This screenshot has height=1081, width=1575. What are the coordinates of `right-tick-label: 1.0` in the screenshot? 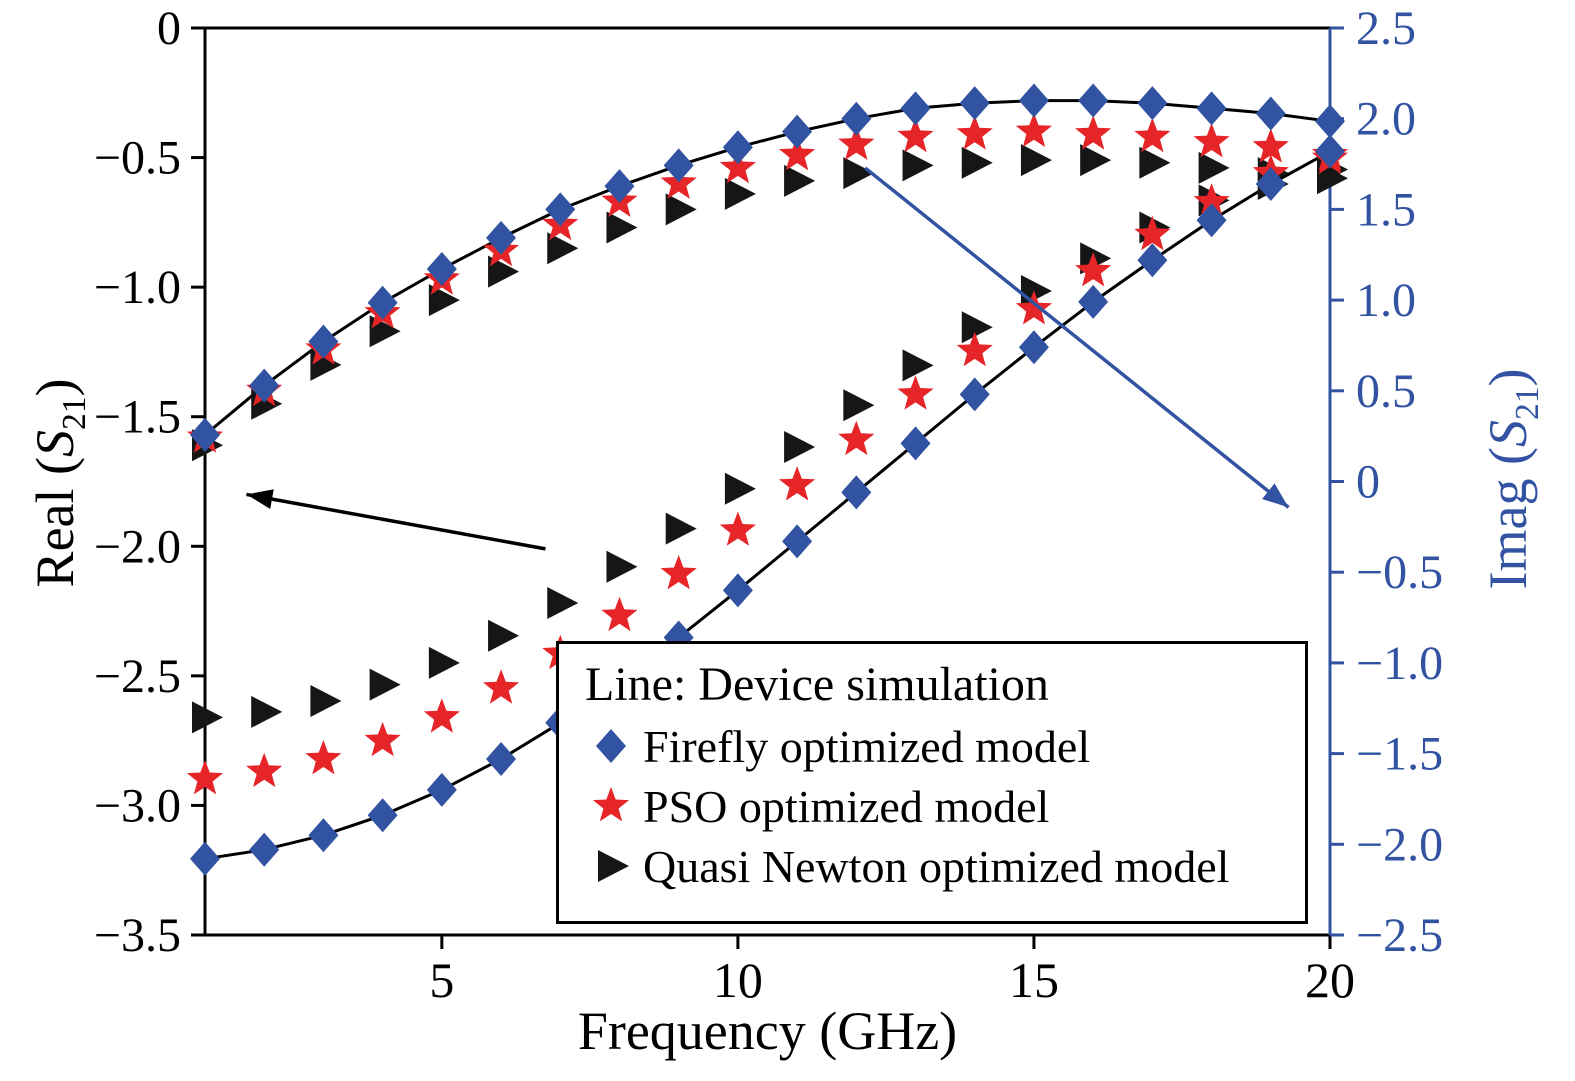 It's located at (1386, 300).